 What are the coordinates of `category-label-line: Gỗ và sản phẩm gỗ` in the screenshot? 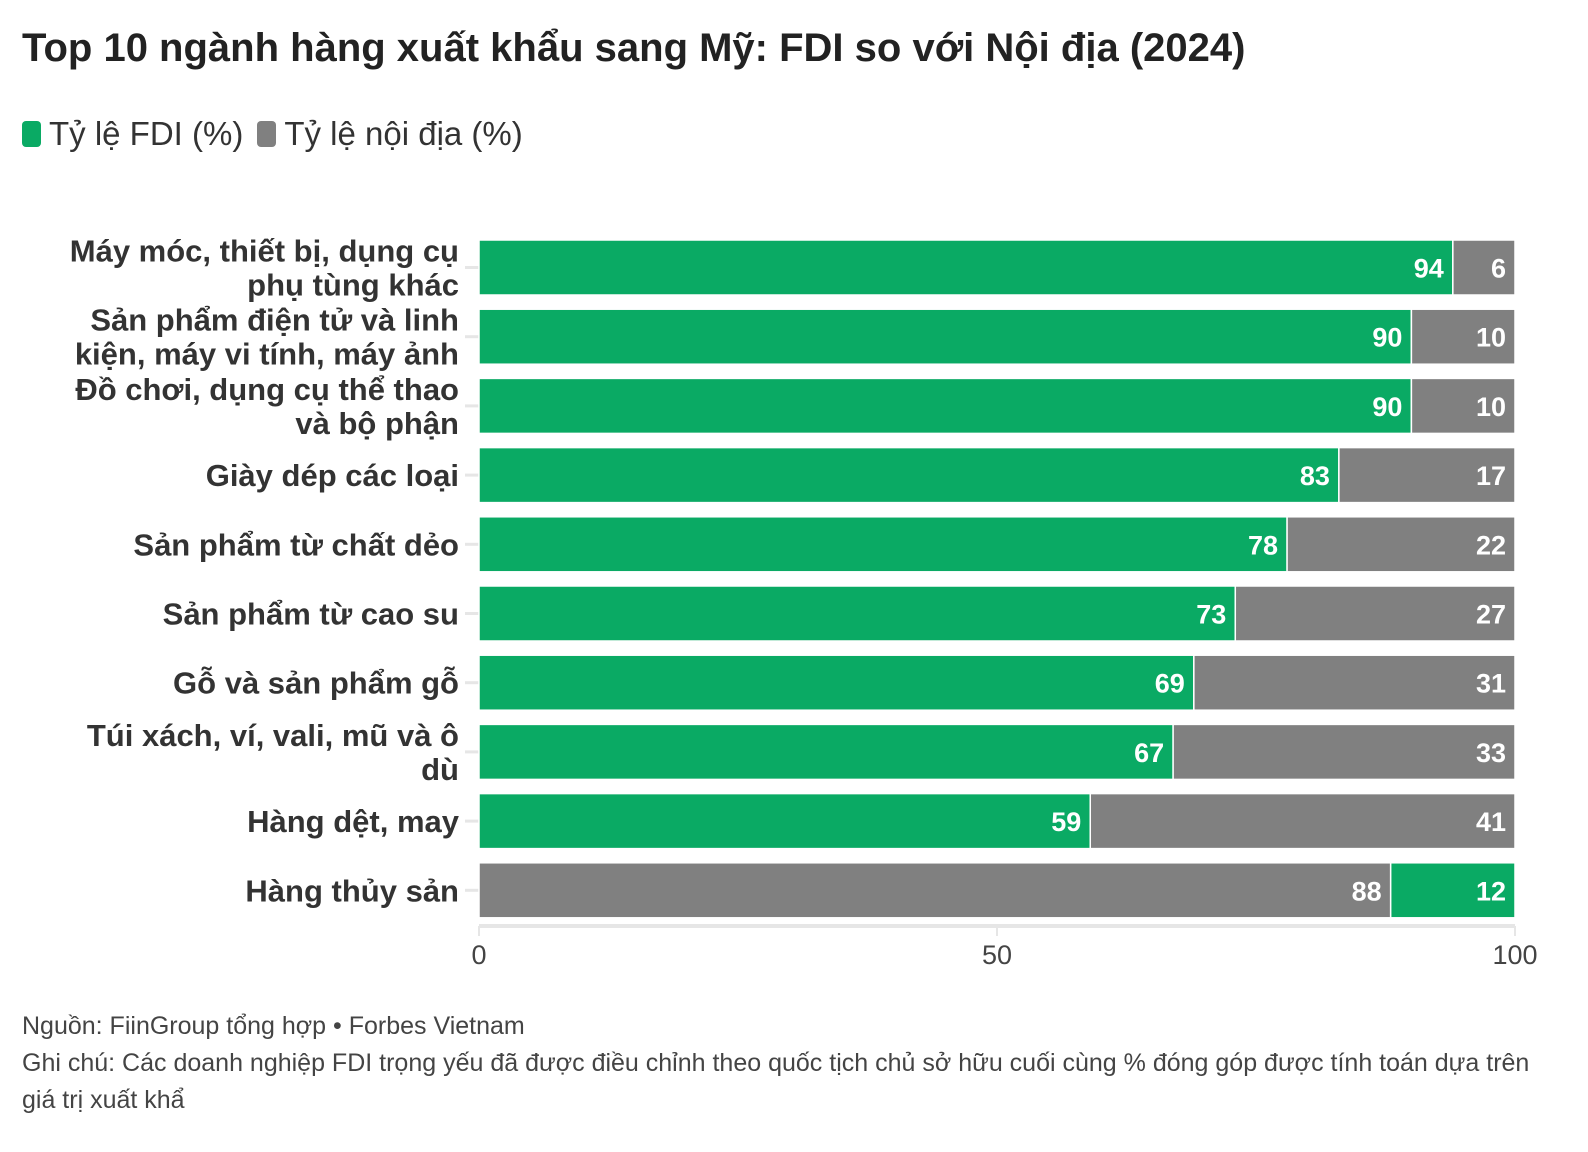 It's located at (316, 683).